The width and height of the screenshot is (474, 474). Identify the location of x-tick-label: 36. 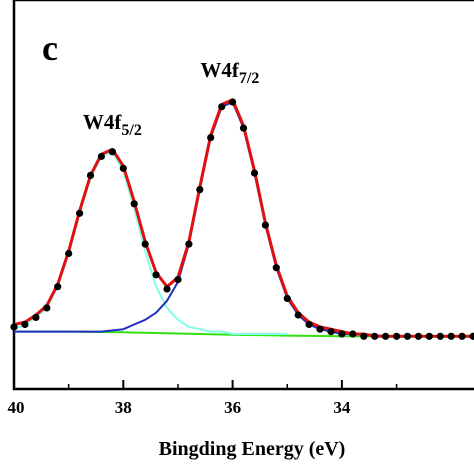
(232, 407).